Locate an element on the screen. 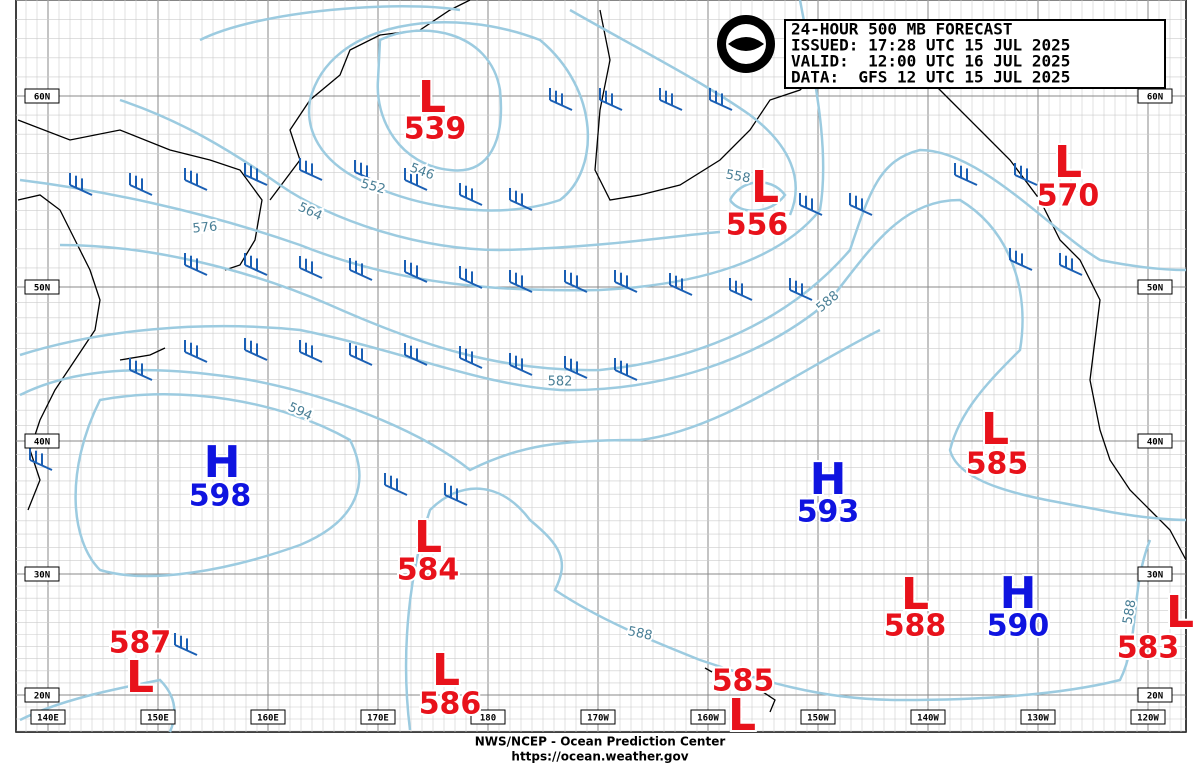  coast-siberia is located at coordinates (370, 100).